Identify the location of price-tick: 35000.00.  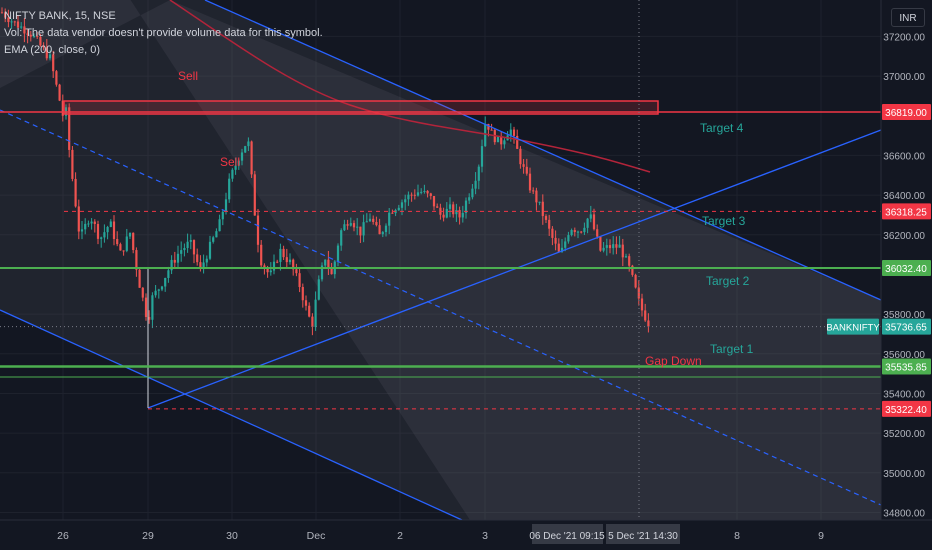
(904, 474).